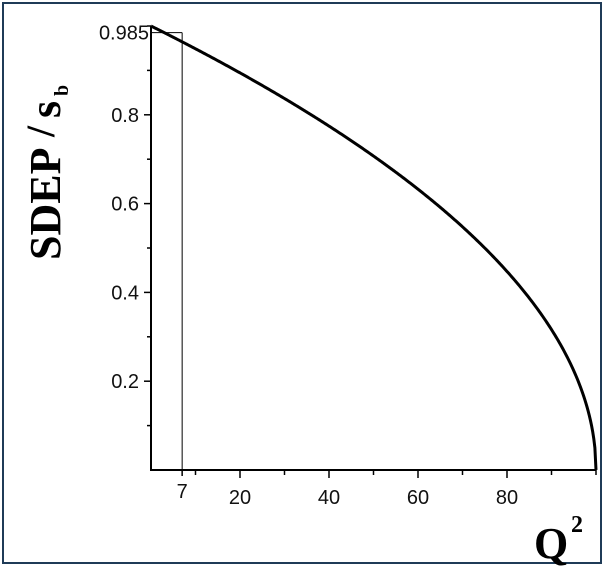  What do you see at coordinates (45, 204) in the screenshot?
I see `y-axis-label-main: SDEP` at bounding box center [45, 204].